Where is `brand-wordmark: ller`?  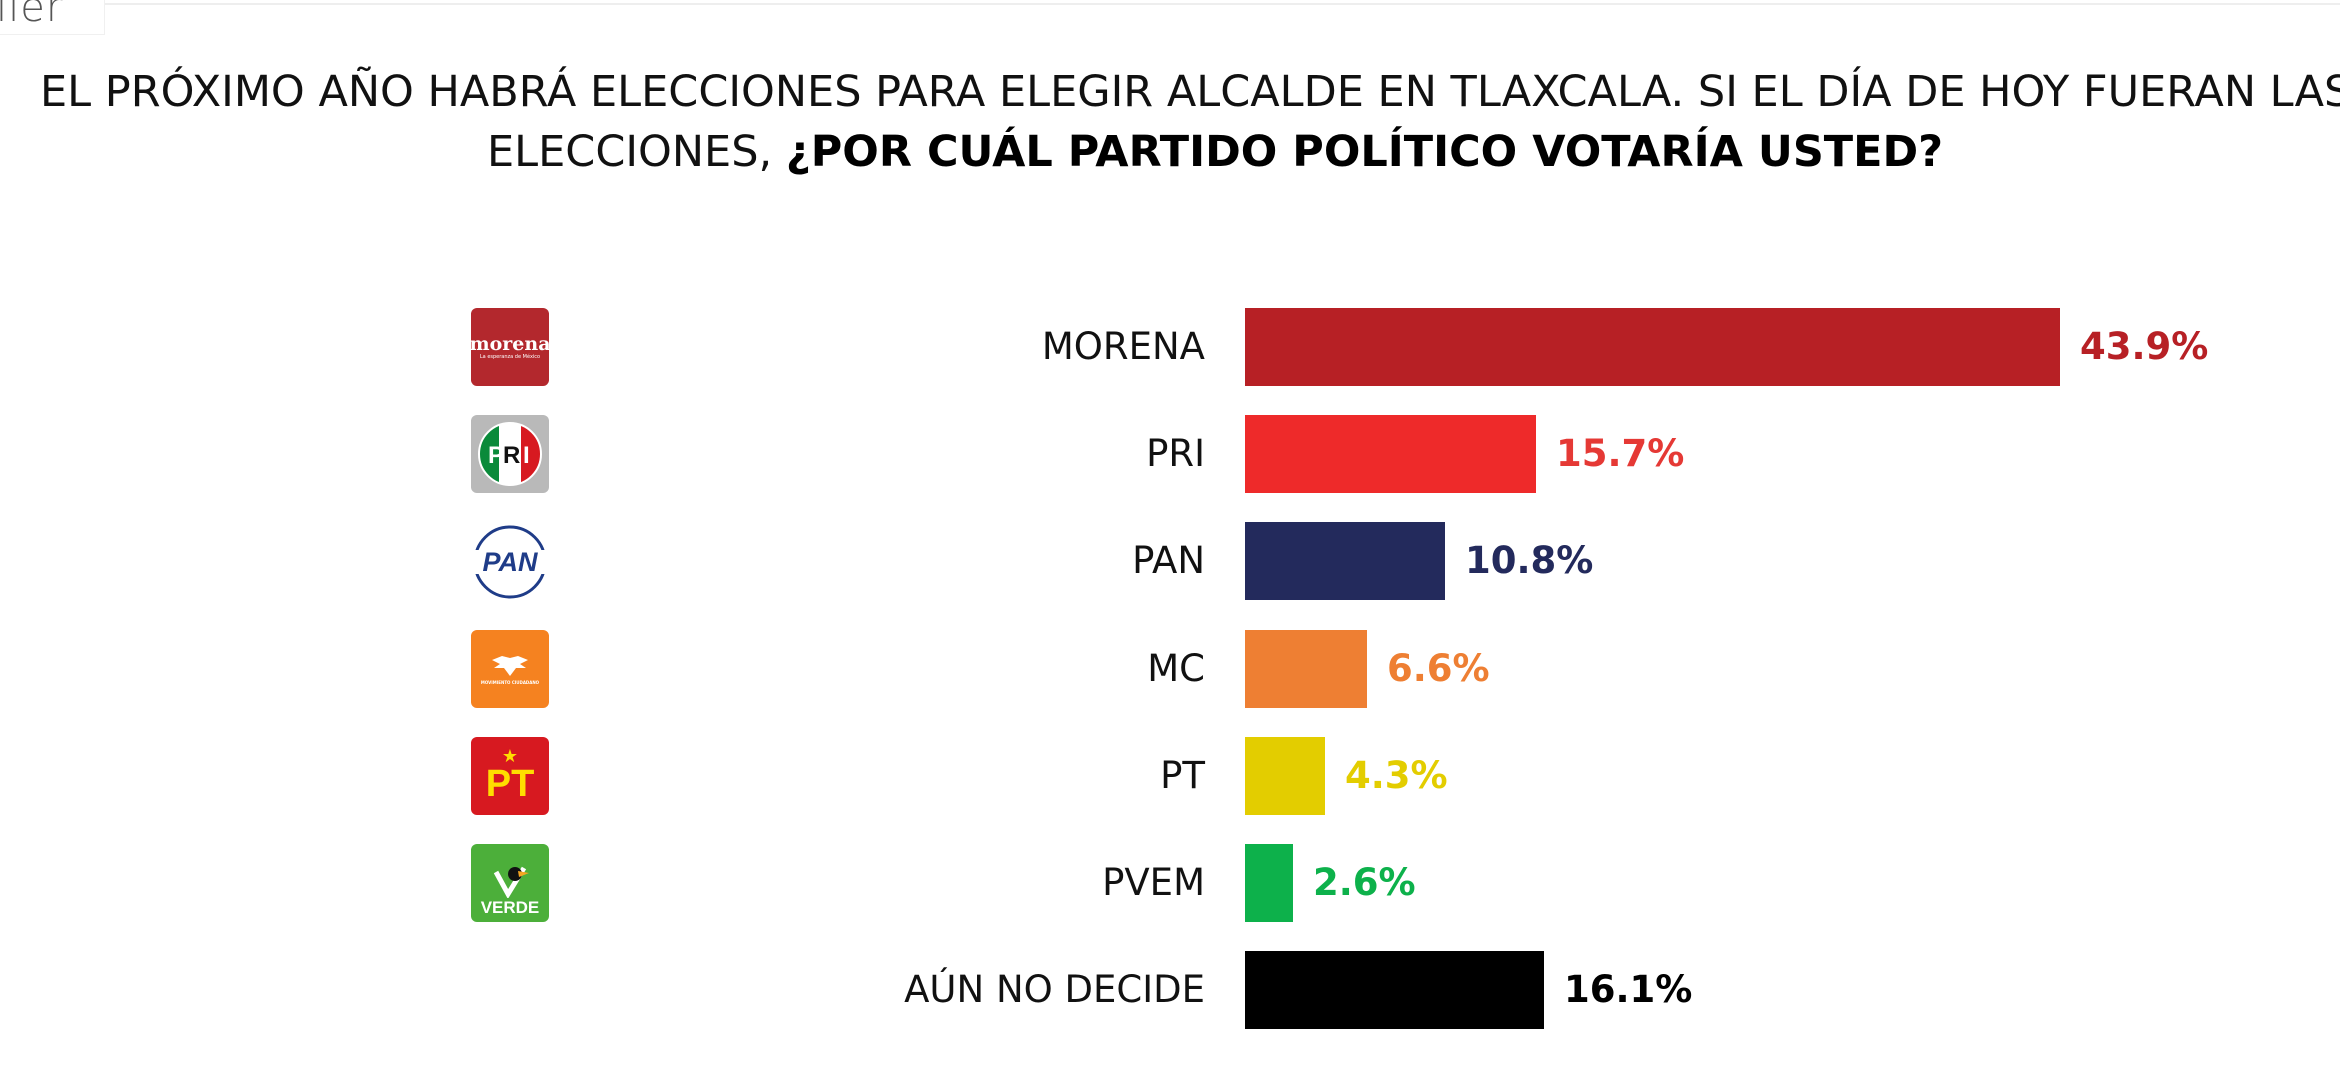
brand-wordmark: ller is located at coordinates (32, 15).